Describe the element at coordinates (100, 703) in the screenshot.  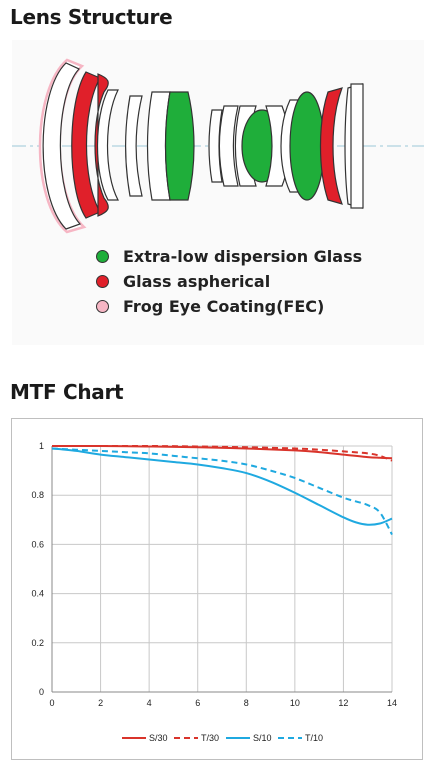
I see `x-tick-label: 2` at that location.